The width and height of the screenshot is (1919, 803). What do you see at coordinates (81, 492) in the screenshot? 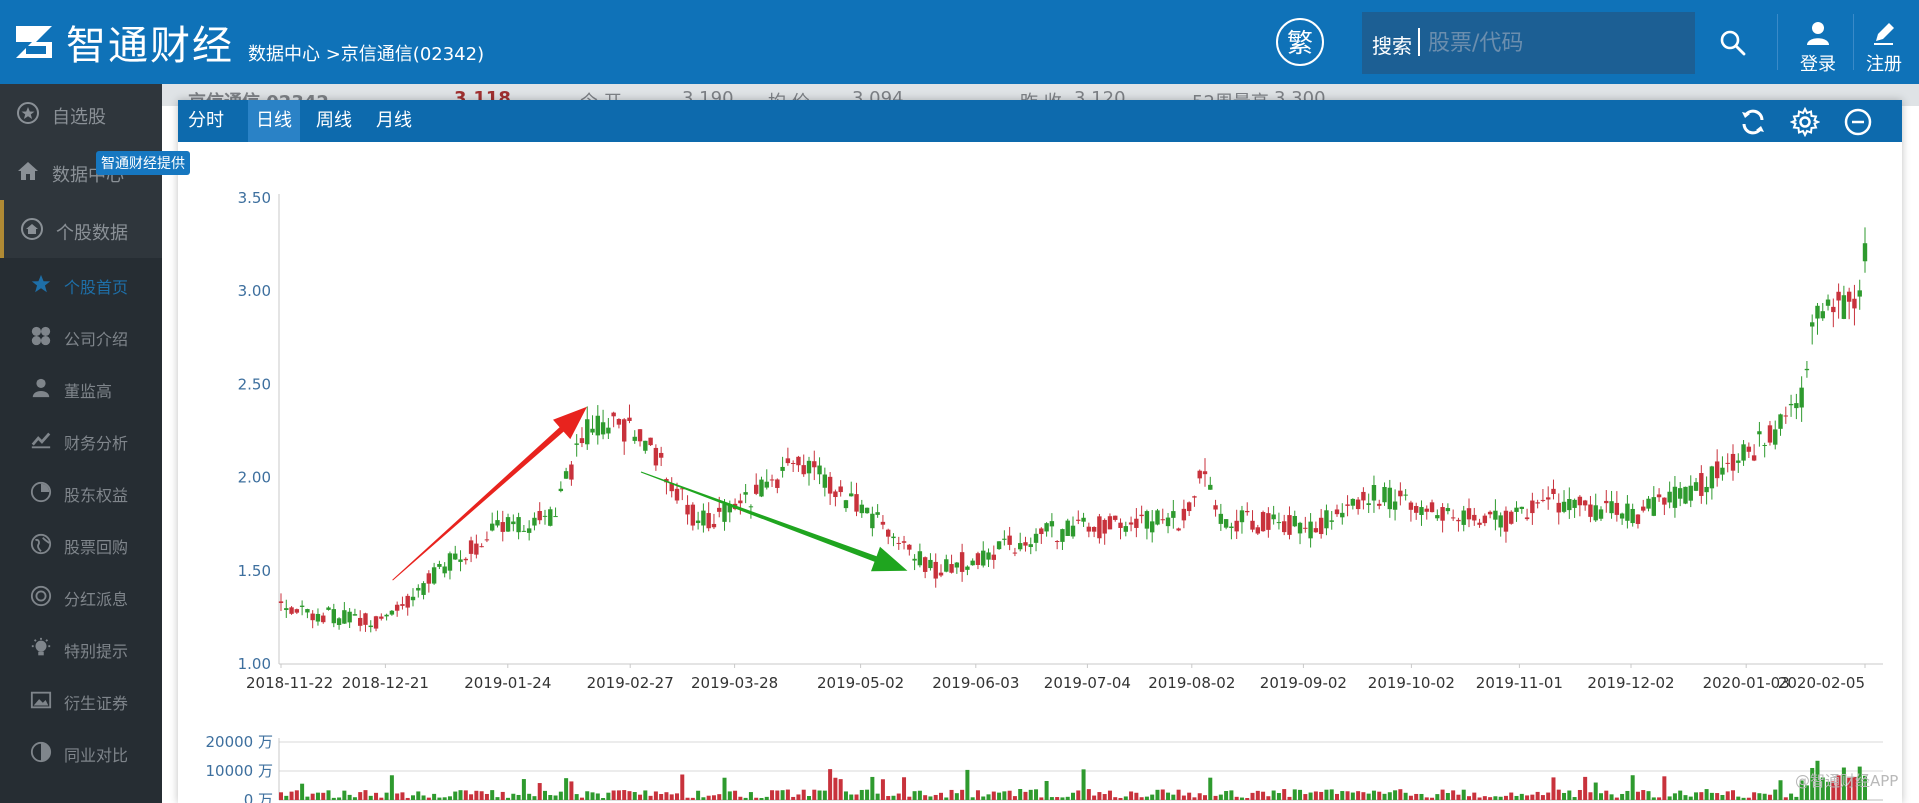
I see `sidebar-sub-equity: 股东权益` at bounding box center [81, 492].